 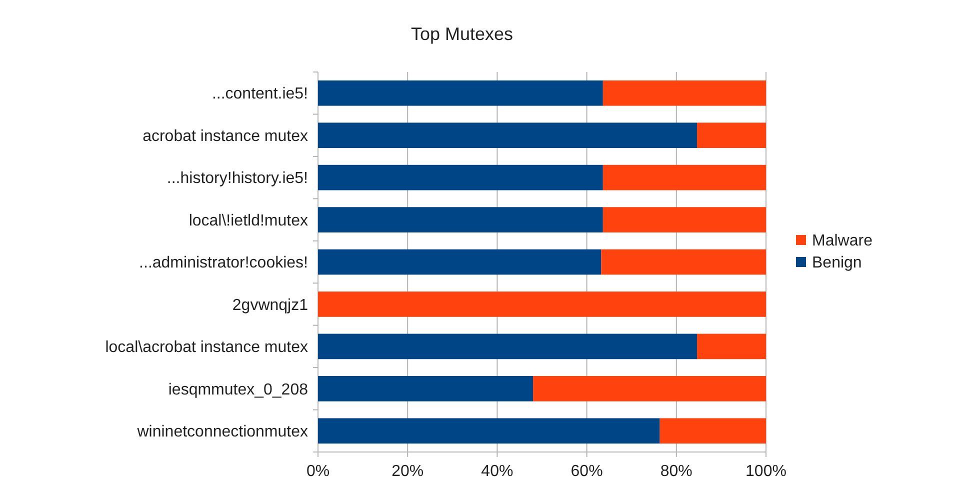 What do you see at coordinates (586, 471) in the screenshot?
I see `x-tick-label: 60%` at bounding box center [586, 471].